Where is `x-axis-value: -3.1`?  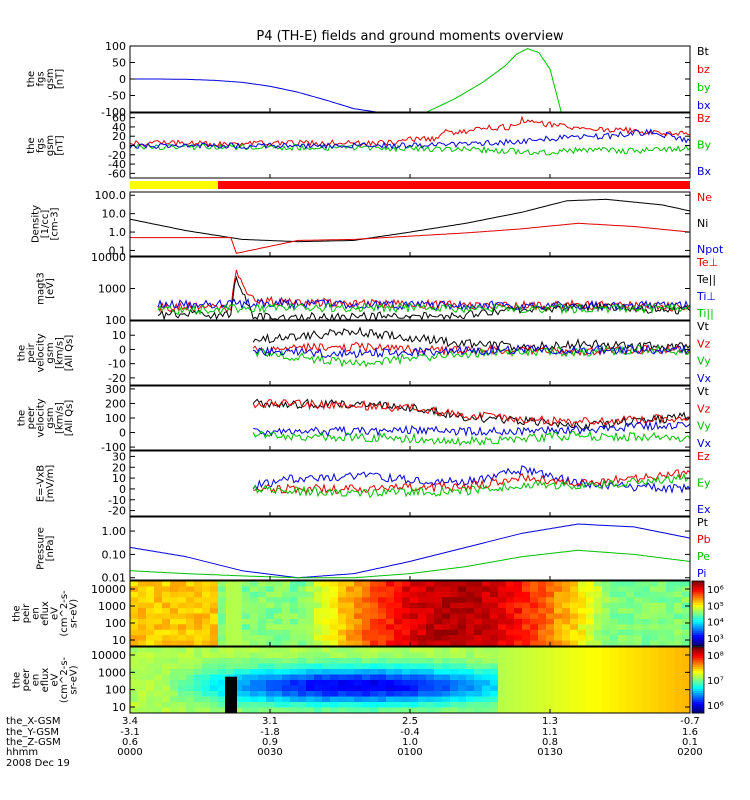
x-axis-value: -3.1 is located at coordinates (130, 732).